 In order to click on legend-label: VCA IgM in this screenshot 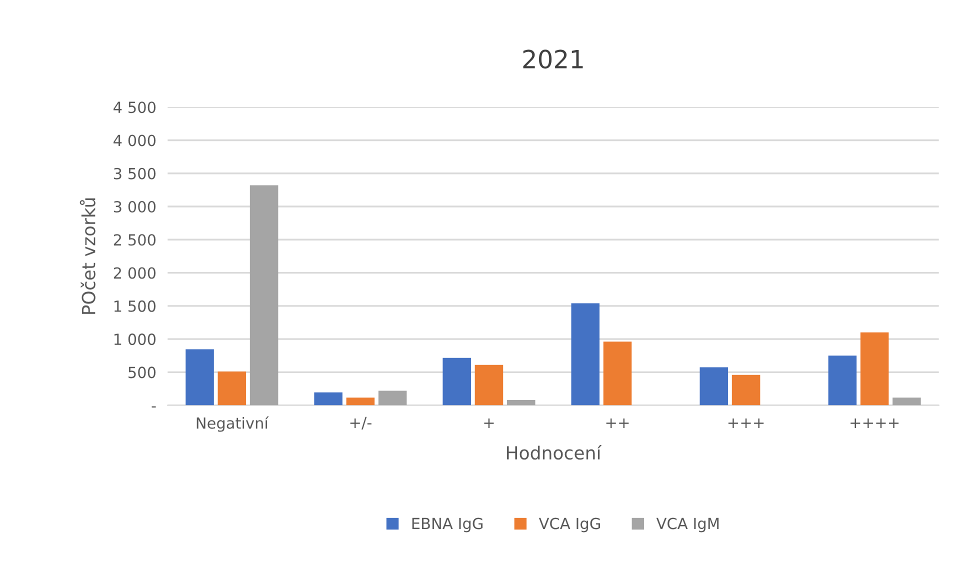, I will do `click(687, 525)`.